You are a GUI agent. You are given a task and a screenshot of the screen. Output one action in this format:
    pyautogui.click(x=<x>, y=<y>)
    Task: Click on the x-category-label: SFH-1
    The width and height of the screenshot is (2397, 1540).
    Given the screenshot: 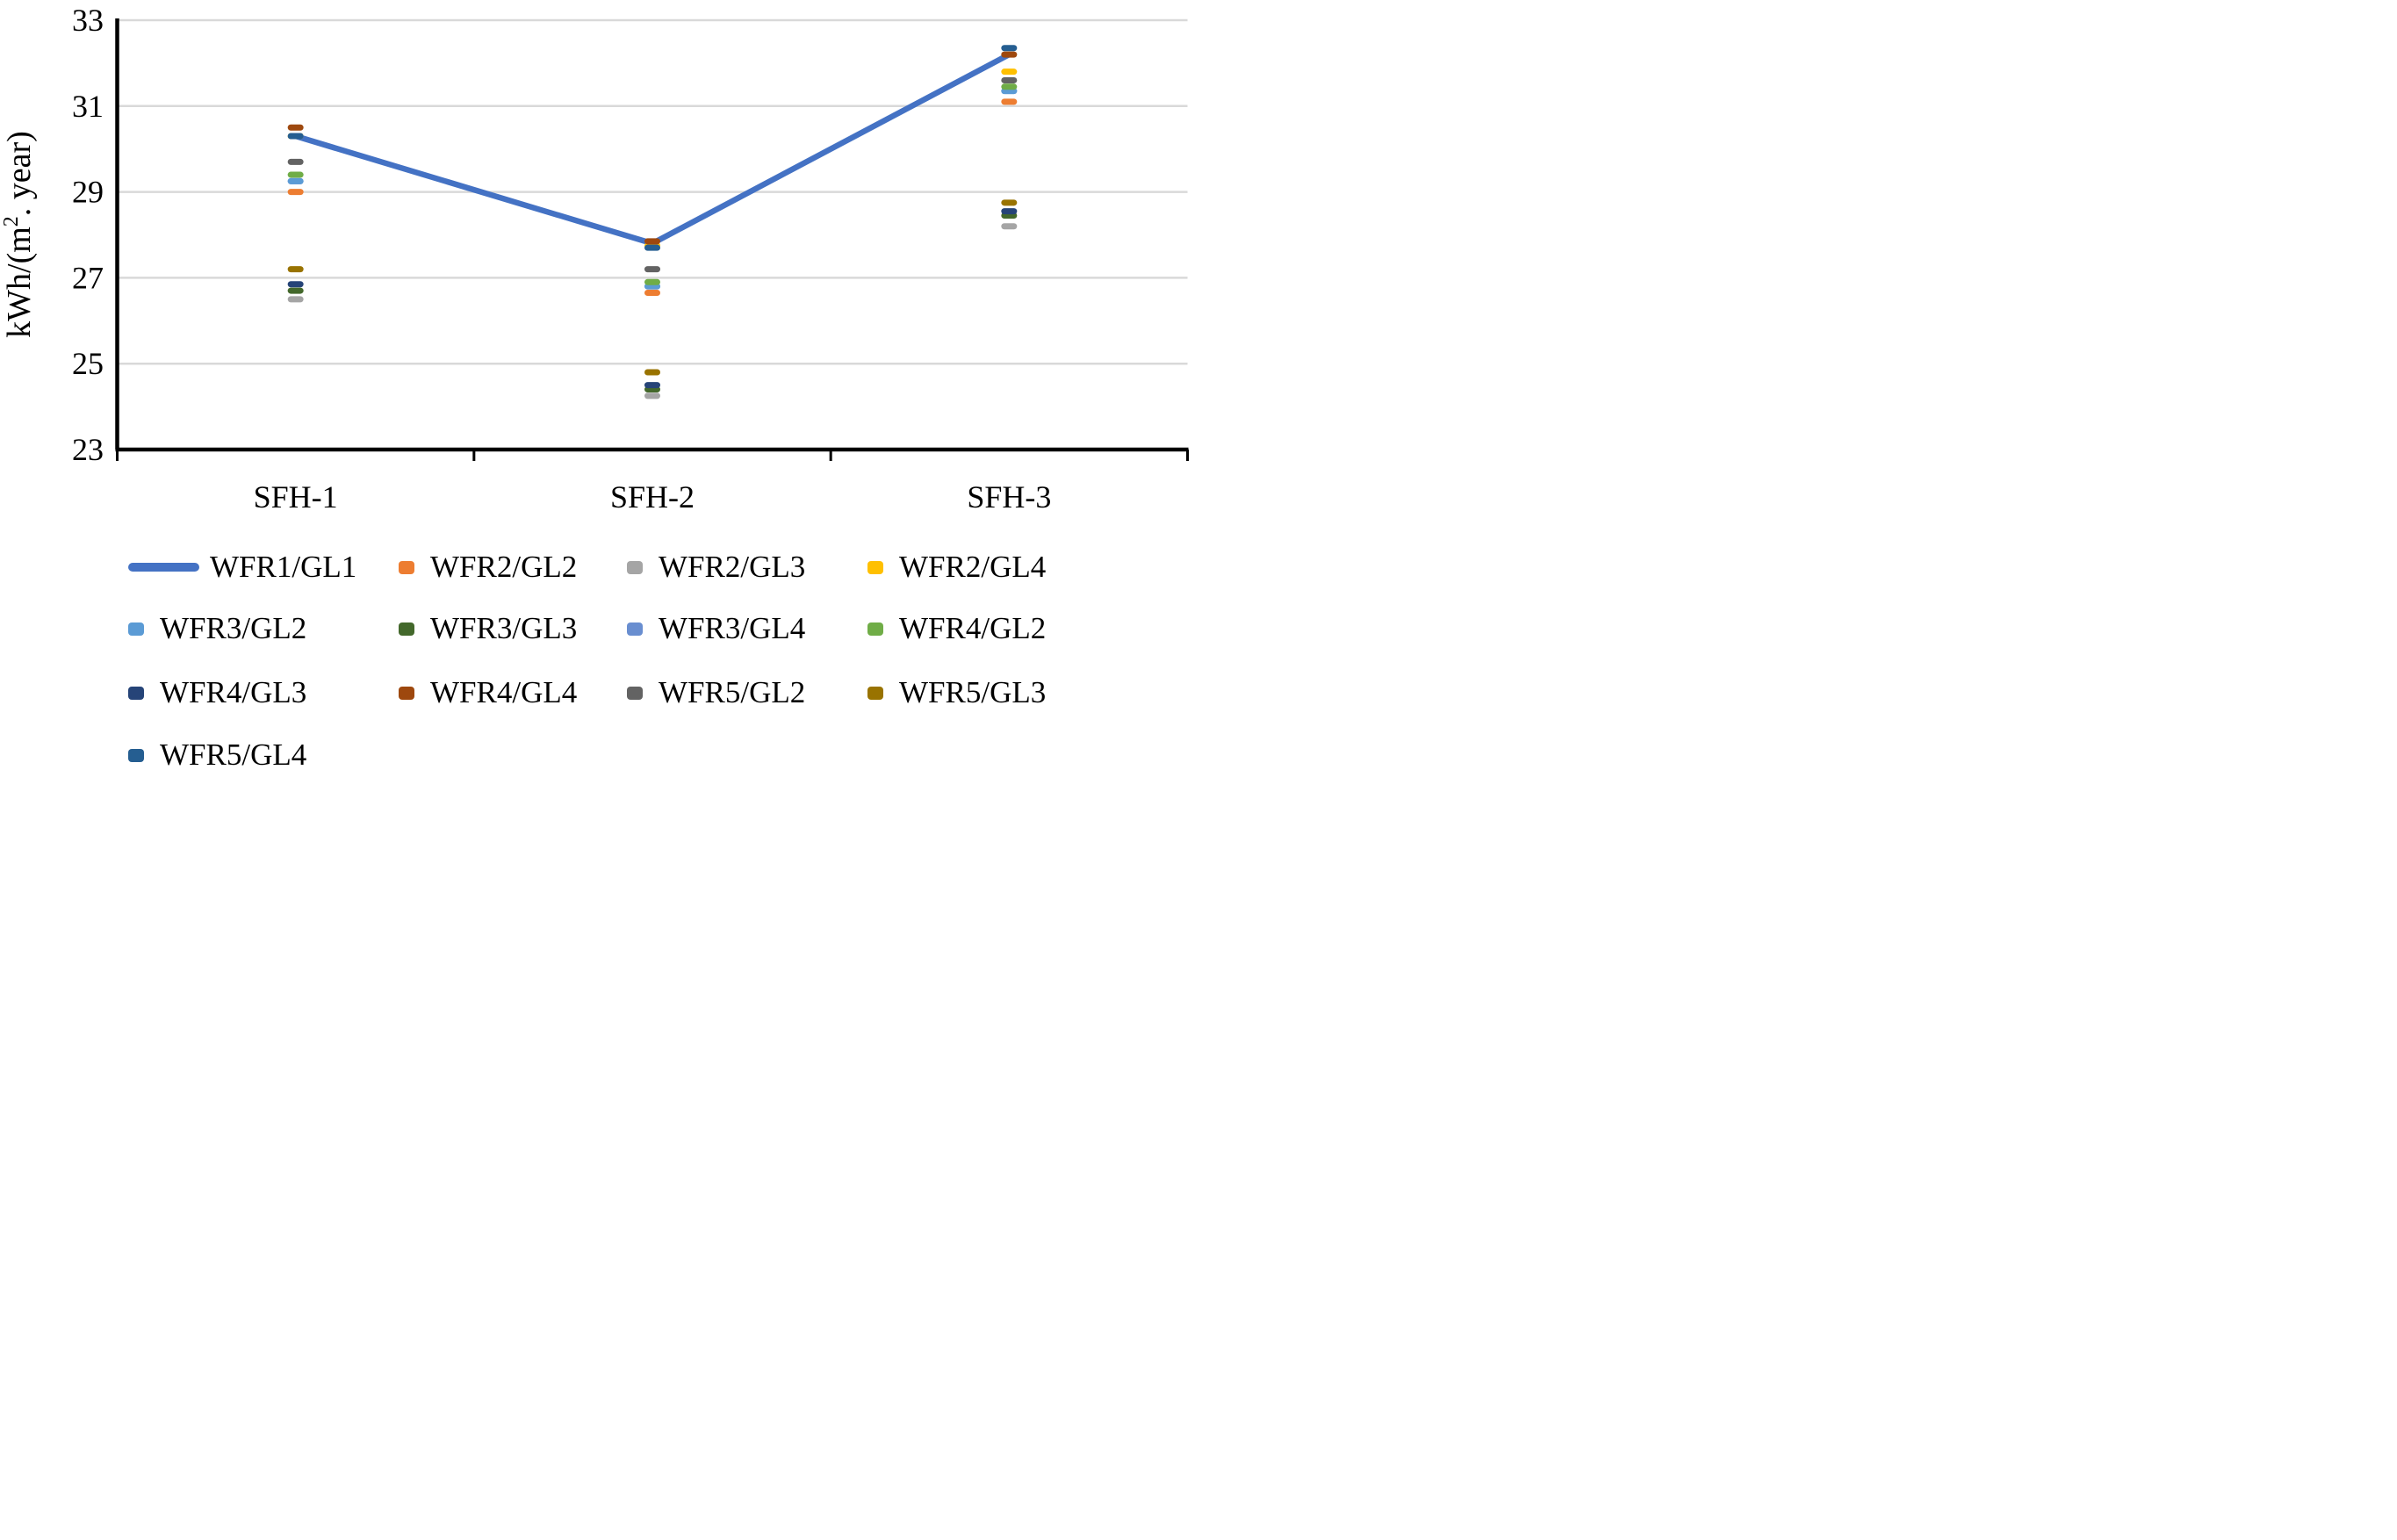 What is the action you would take?
    pyautogui.click(x=296, y=497)
    